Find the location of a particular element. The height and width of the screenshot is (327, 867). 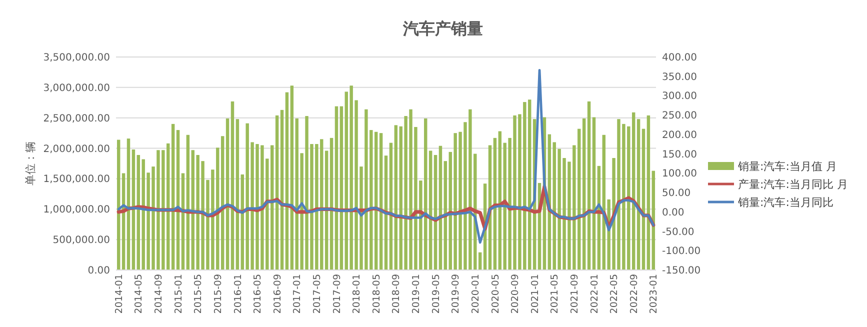

x-tick-label: 2021-05 is located at coordinates (555, 294).